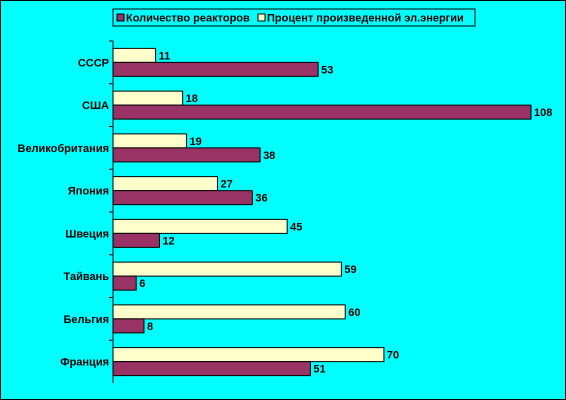 The image size is (566, 400). I want to click on data-label-reactors-5: 6, so click(142, 284).